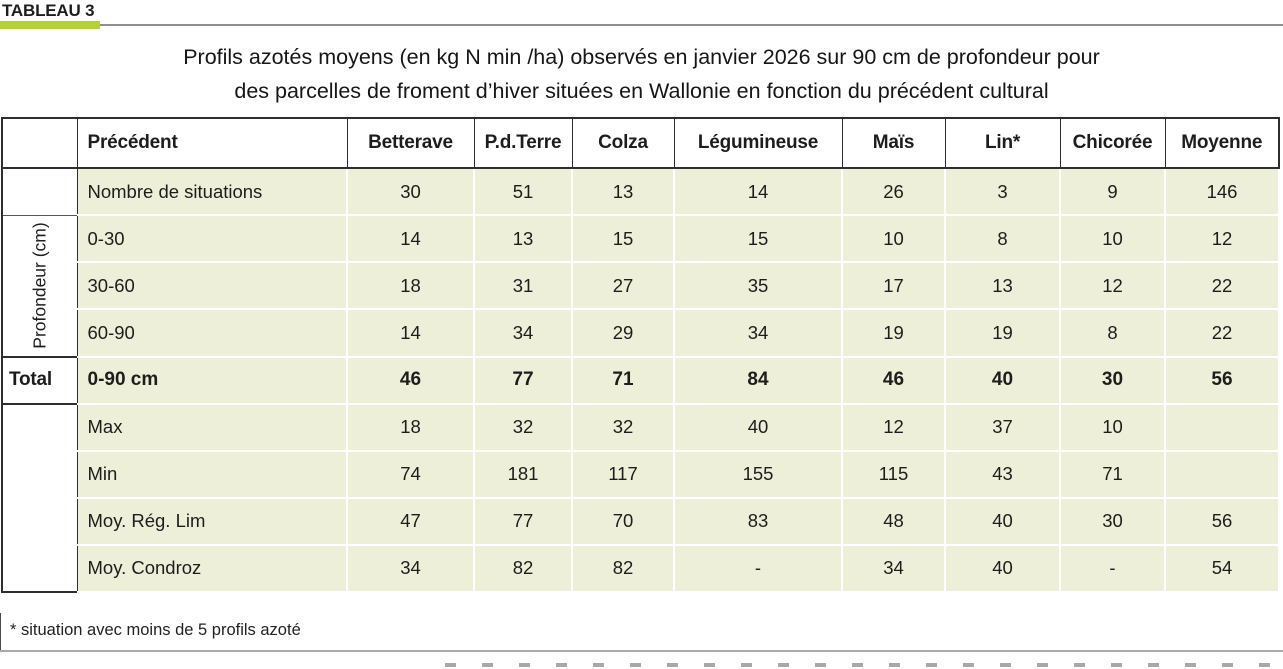 The image size is (1283, 669). Describe the element at coordinates (1003, 474) in the screenshot. I see `value-cell: 43` at that location.